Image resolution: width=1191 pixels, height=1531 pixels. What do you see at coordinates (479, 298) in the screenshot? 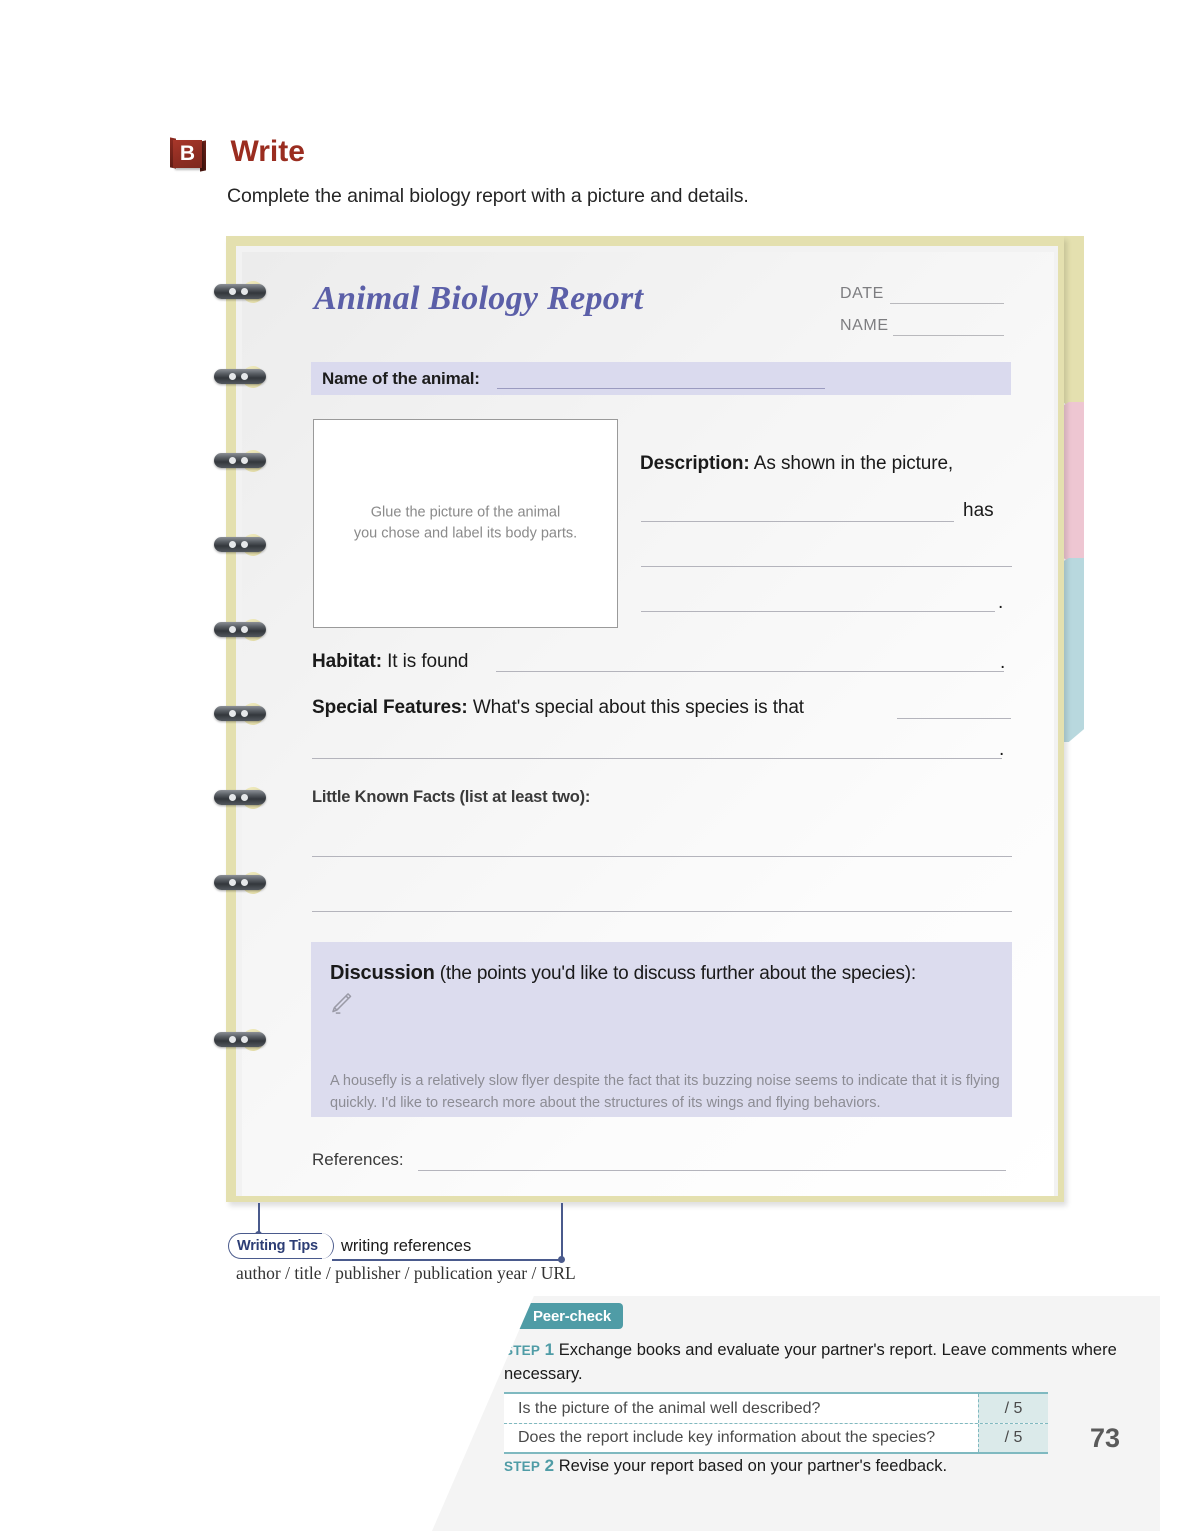
I see `report-title: Animal Biology Report` at bounding box center [479, 298].